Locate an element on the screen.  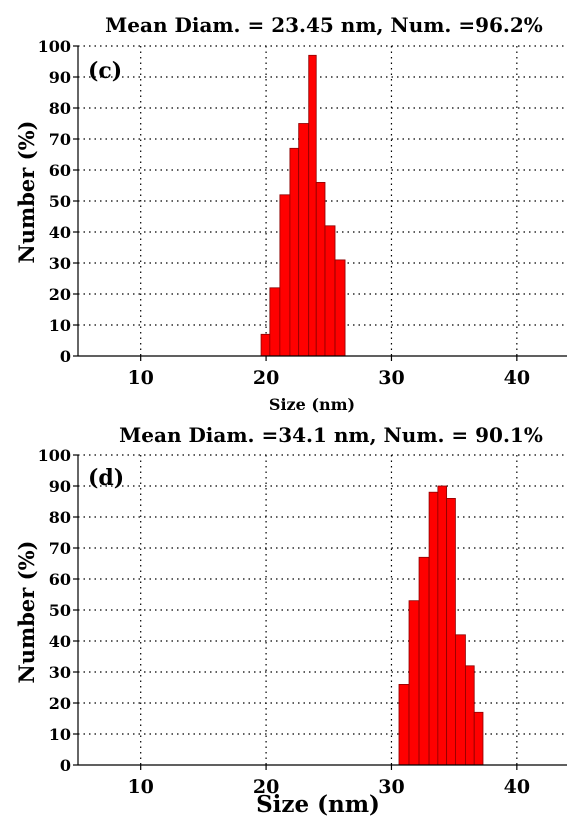
chart-title: Mean Diam. = 23.45 nm, Num. =96.2% is located at coordinates (324, 25).